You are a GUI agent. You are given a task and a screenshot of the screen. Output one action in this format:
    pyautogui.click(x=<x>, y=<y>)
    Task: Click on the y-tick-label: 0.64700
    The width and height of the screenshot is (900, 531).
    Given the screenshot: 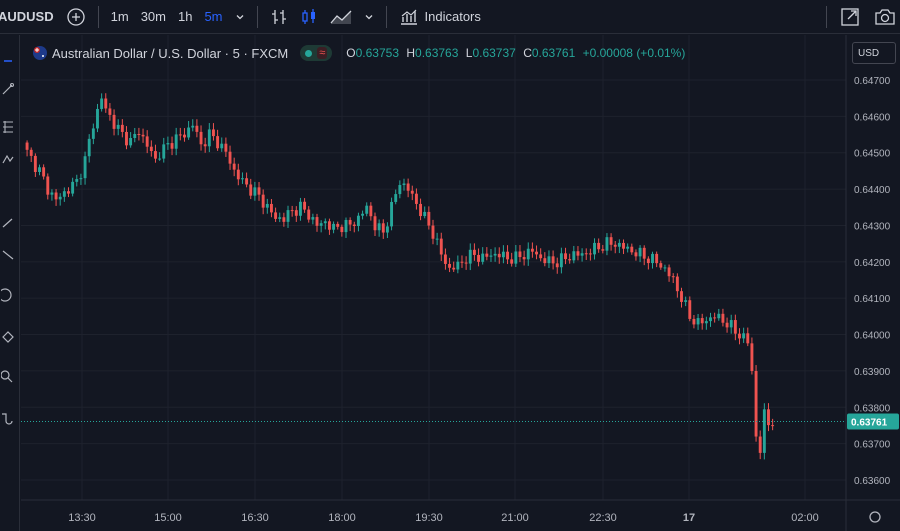 What is the action you would take?
    pyautogui.click(x=872, y=81)
    